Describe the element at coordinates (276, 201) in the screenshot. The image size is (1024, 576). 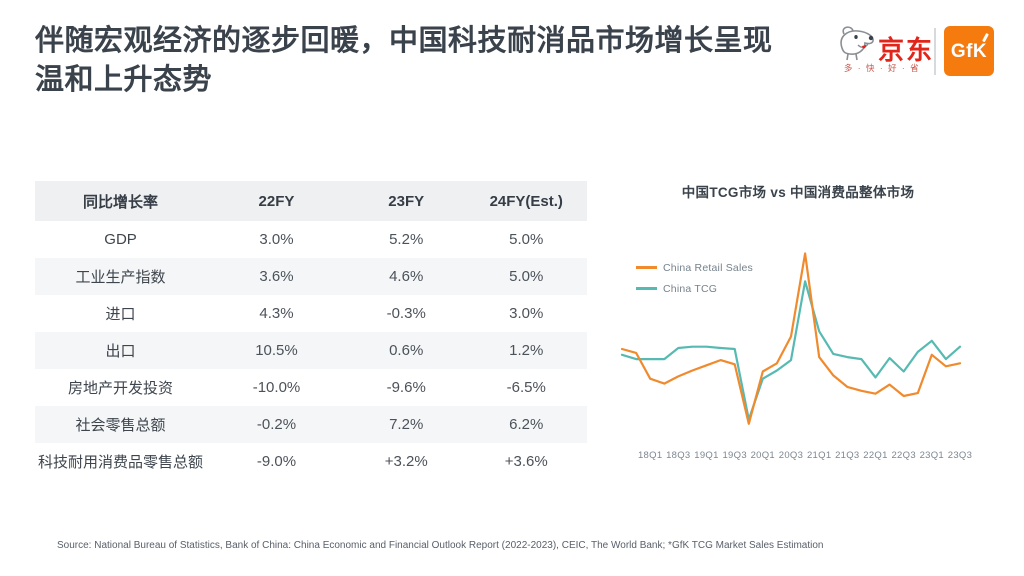
I see `col-header-22fy: 22FY` at that location.